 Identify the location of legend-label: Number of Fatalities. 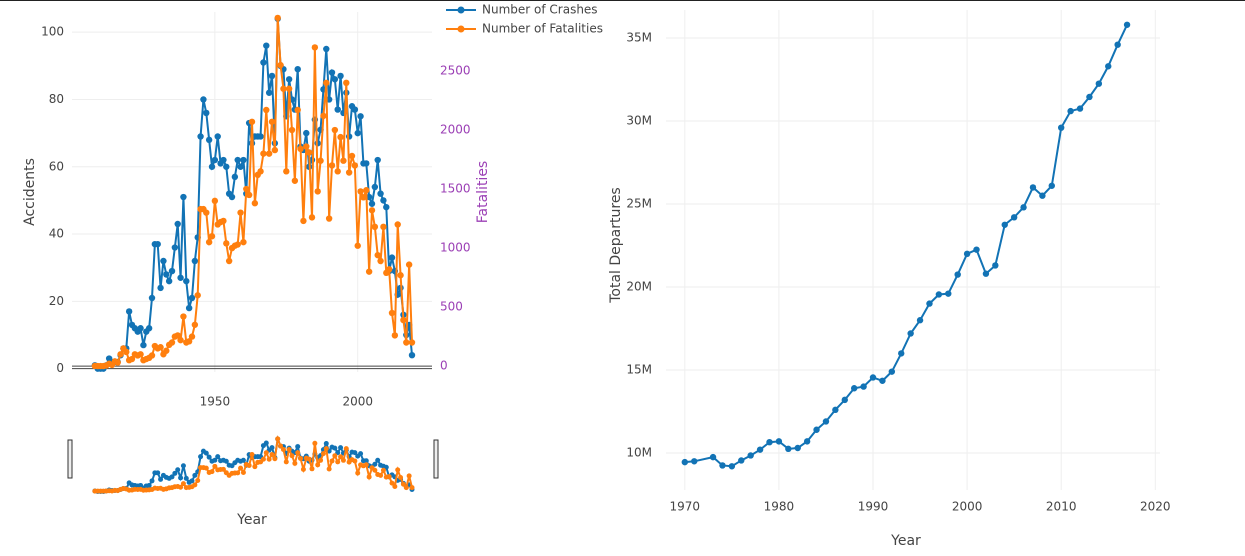
(542, 29).